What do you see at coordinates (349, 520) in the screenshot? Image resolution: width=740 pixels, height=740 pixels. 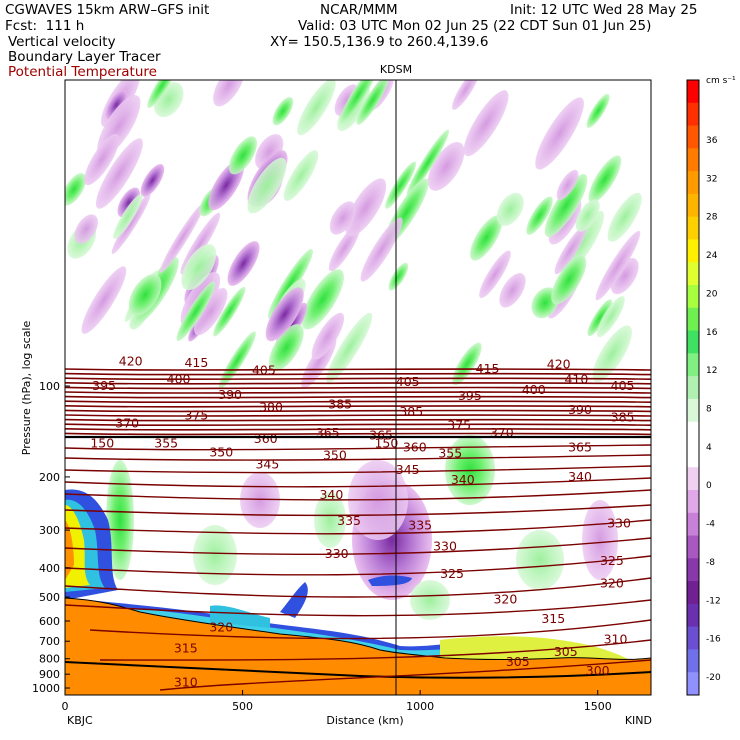 I see `theta-label: 335` at bounding box center [349, 520].